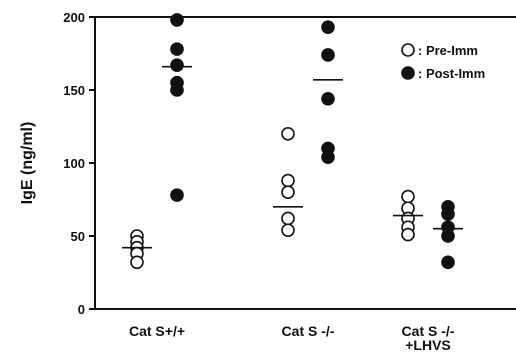 The width and height of the screenshot is (516, 356). Describe the element at coordinates (451, 73) in the screenshot. I see `legend-post-imm-label: : Post-Imm` at that location.